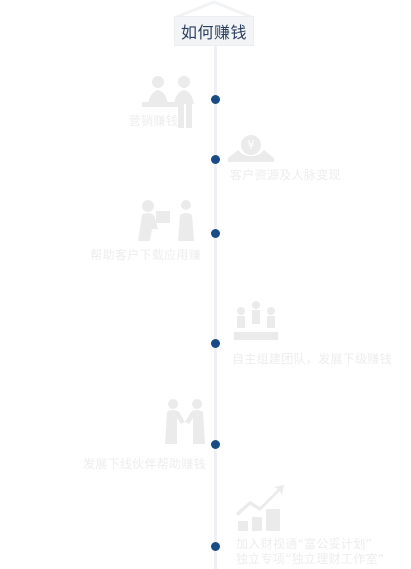 Image resolution: width=411 pixels, height=569 pixels. I want to click on timeline-item-label: 加入财视通“富公妥计划” 独立专项“独立理财工作室”, so click(323, 552).